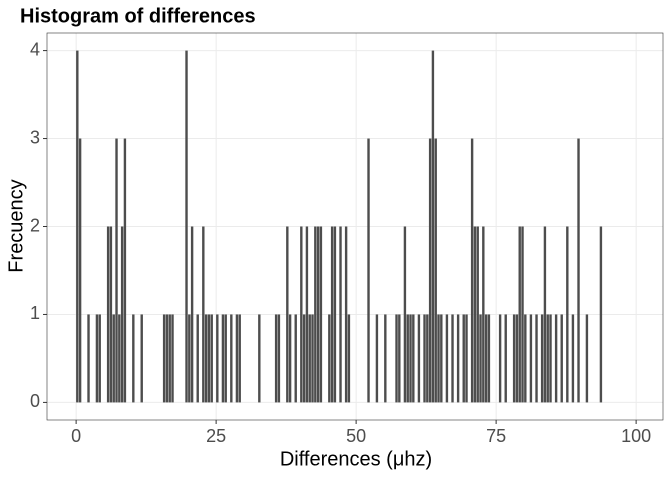 This screenshot has width=672, height=480. I want to click on y-axis-title: Frecuency, so click(16, 225).